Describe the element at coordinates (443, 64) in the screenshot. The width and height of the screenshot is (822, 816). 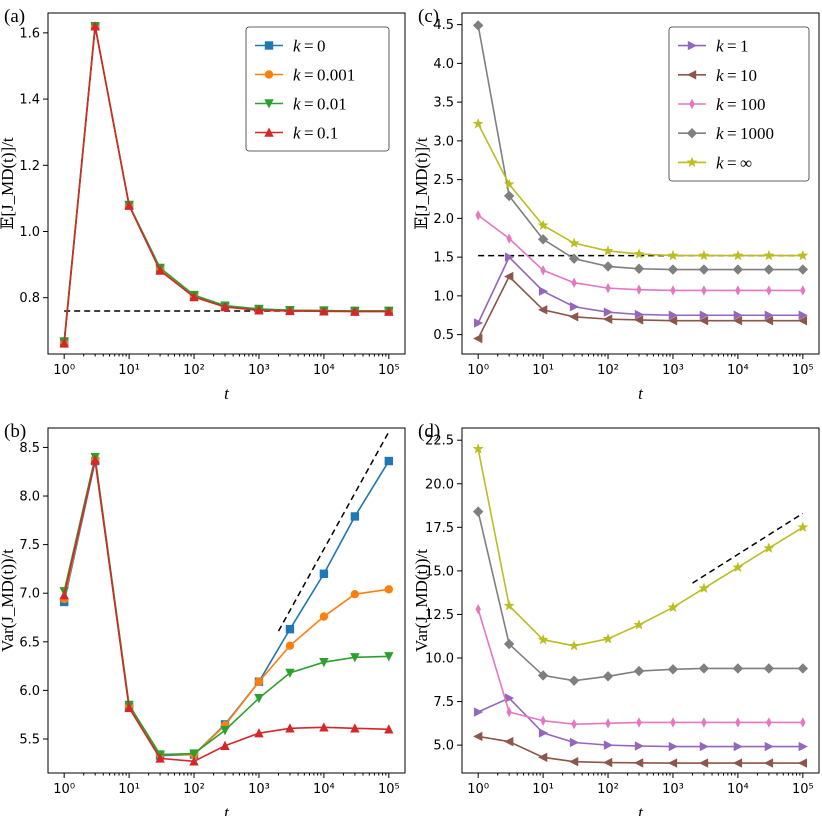
I see `y-tick-label: 4.0` at that location.